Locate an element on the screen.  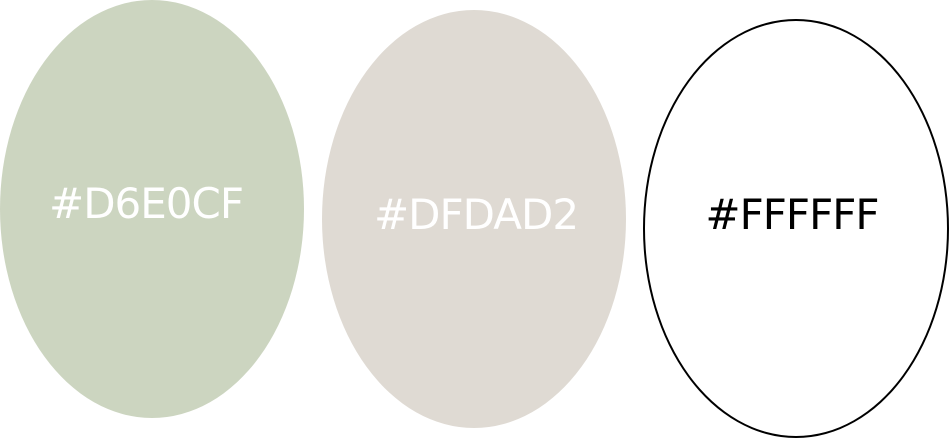
swatch-3-hex-label: #FFFFFF is located at coordinates (792, 214).